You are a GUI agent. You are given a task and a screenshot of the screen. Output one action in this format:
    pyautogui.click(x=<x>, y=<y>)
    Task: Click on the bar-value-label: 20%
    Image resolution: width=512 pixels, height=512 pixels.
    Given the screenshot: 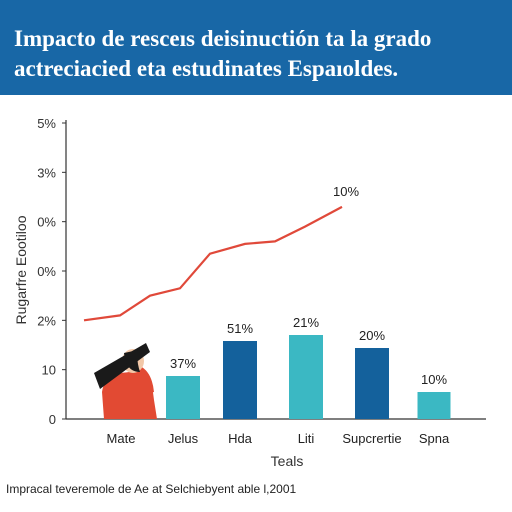 What is the action you would take?
    pyautogui.click(x=372, y=335)
    